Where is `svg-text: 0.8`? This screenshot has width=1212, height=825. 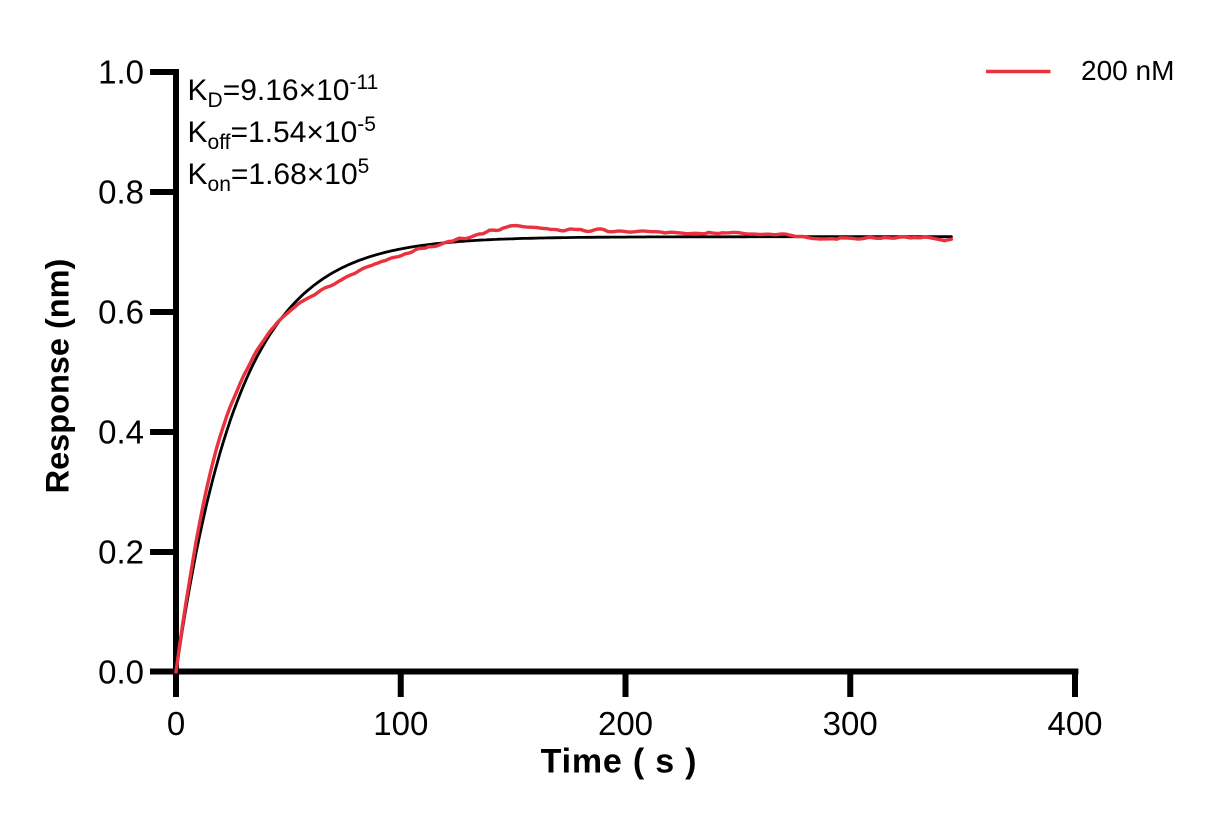 svg-text: 0.8 is located at coordinates (121, 192).